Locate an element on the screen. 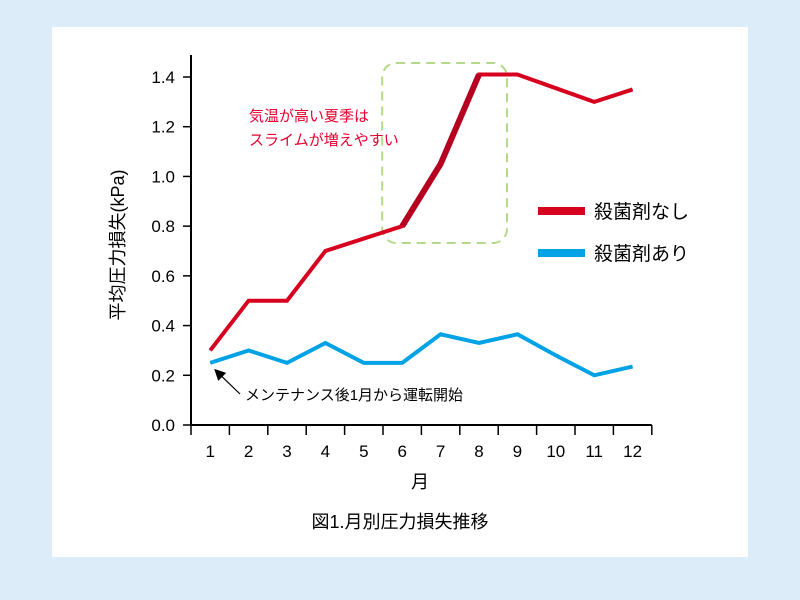 The image size is (800, 600). annotation-arrow-line is located at coordinates (230, 384).